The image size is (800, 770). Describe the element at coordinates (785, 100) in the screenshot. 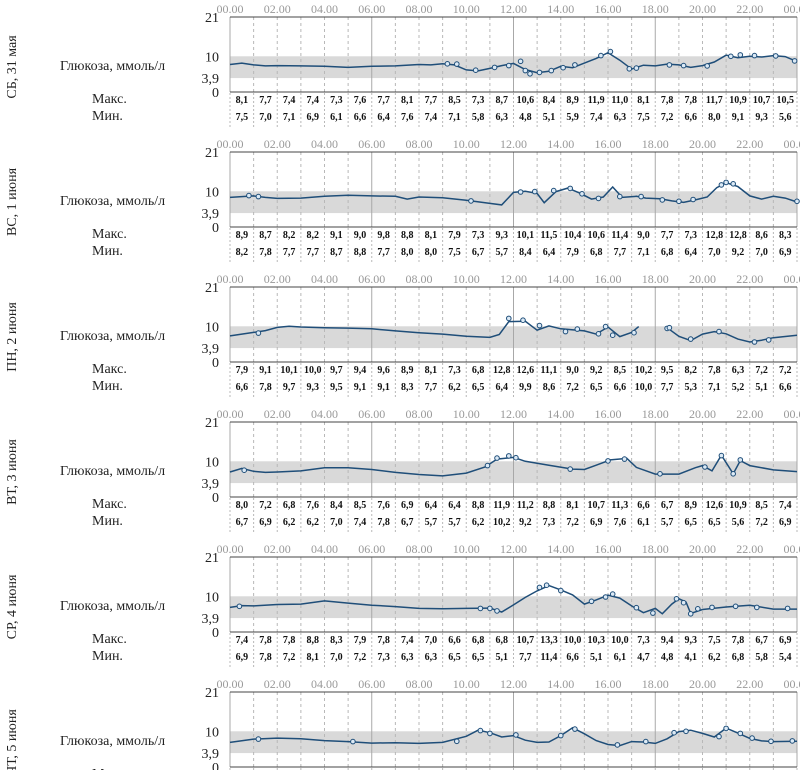

I see `max-value: 10,5` at that location.